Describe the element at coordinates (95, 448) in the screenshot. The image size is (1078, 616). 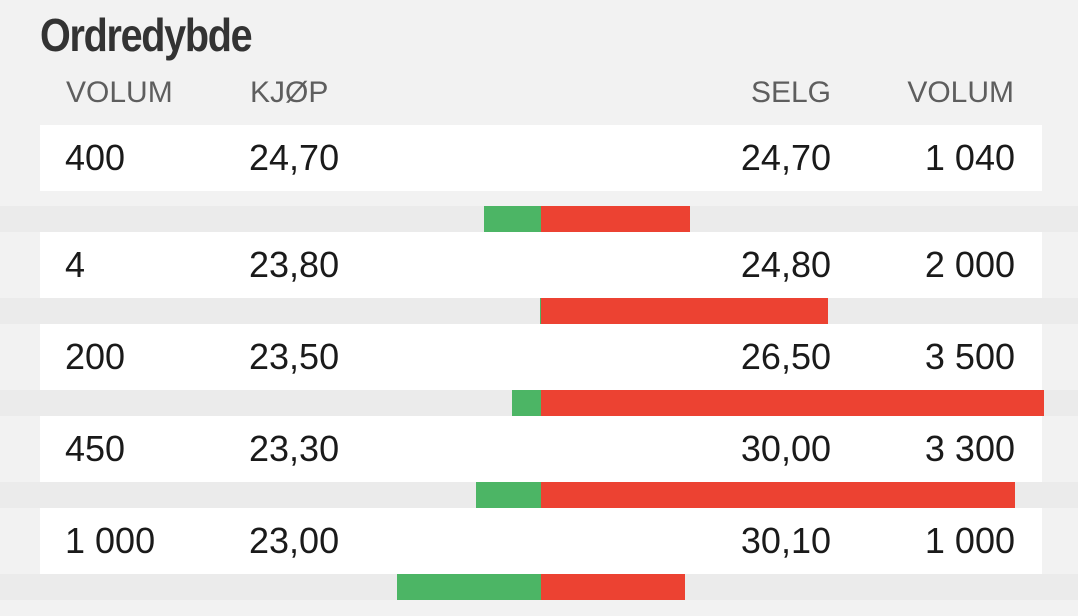
I see `buy-volume-cell: 450` at that location.